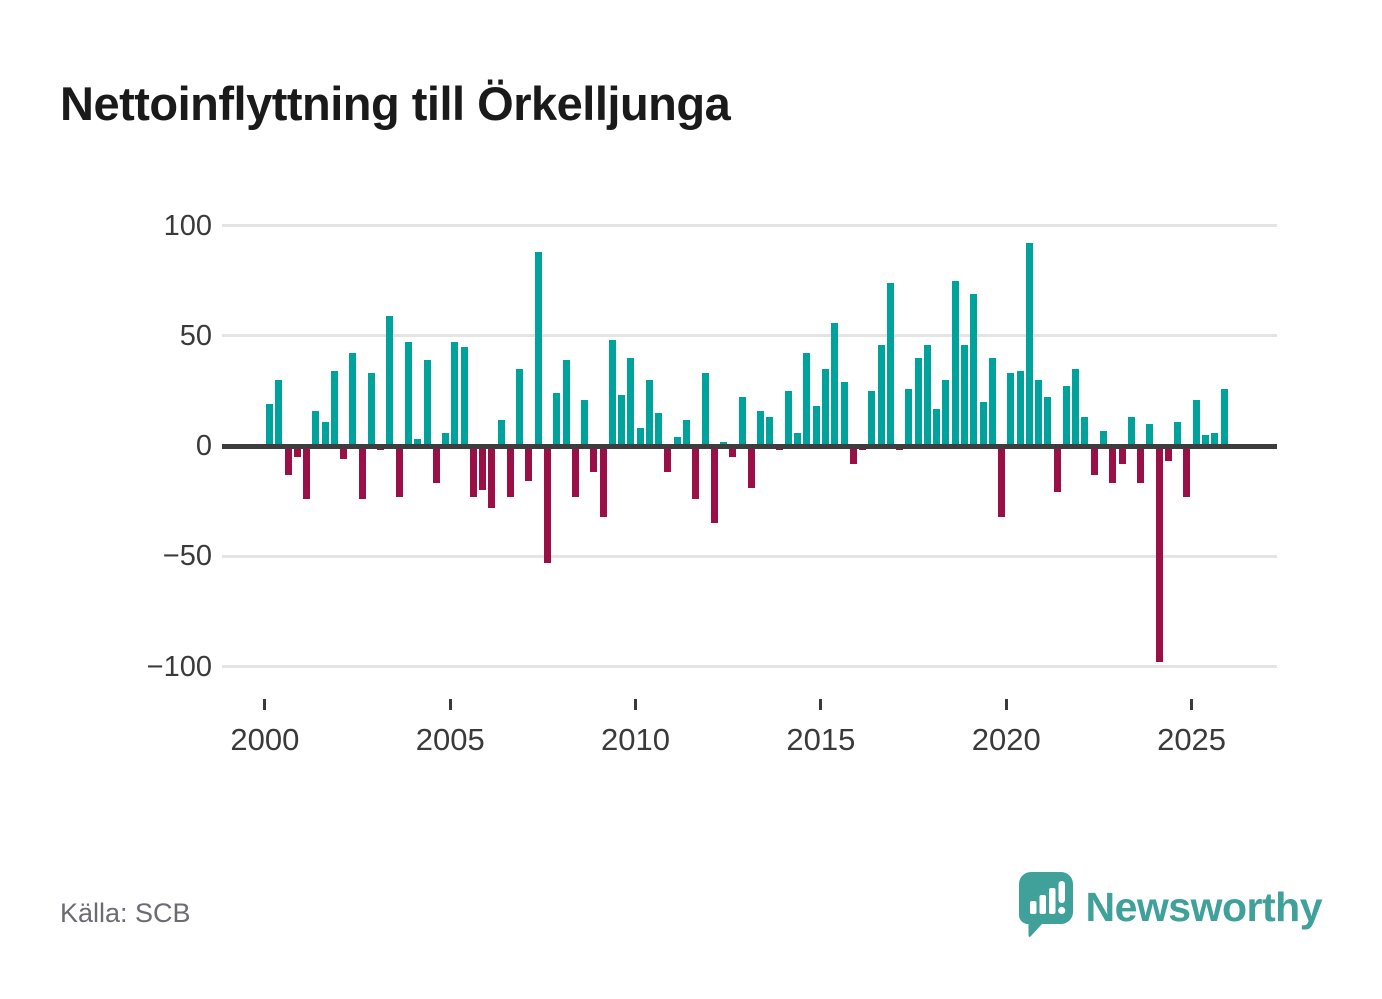 The height and width of the screenshot is (999, 1382). What do you see at coordinates (395, 103) in the screenshot?
I see `chart-title: Nettoinflyttning till Örkelljunga` at bounding box center [395, 103].